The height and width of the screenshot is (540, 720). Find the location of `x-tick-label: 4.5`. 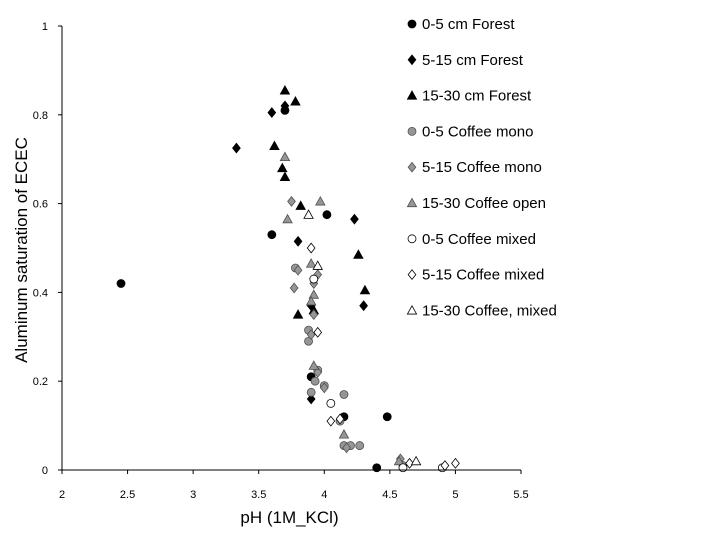

x-tick-label: 4.5 is located at coordinates (389, 495).